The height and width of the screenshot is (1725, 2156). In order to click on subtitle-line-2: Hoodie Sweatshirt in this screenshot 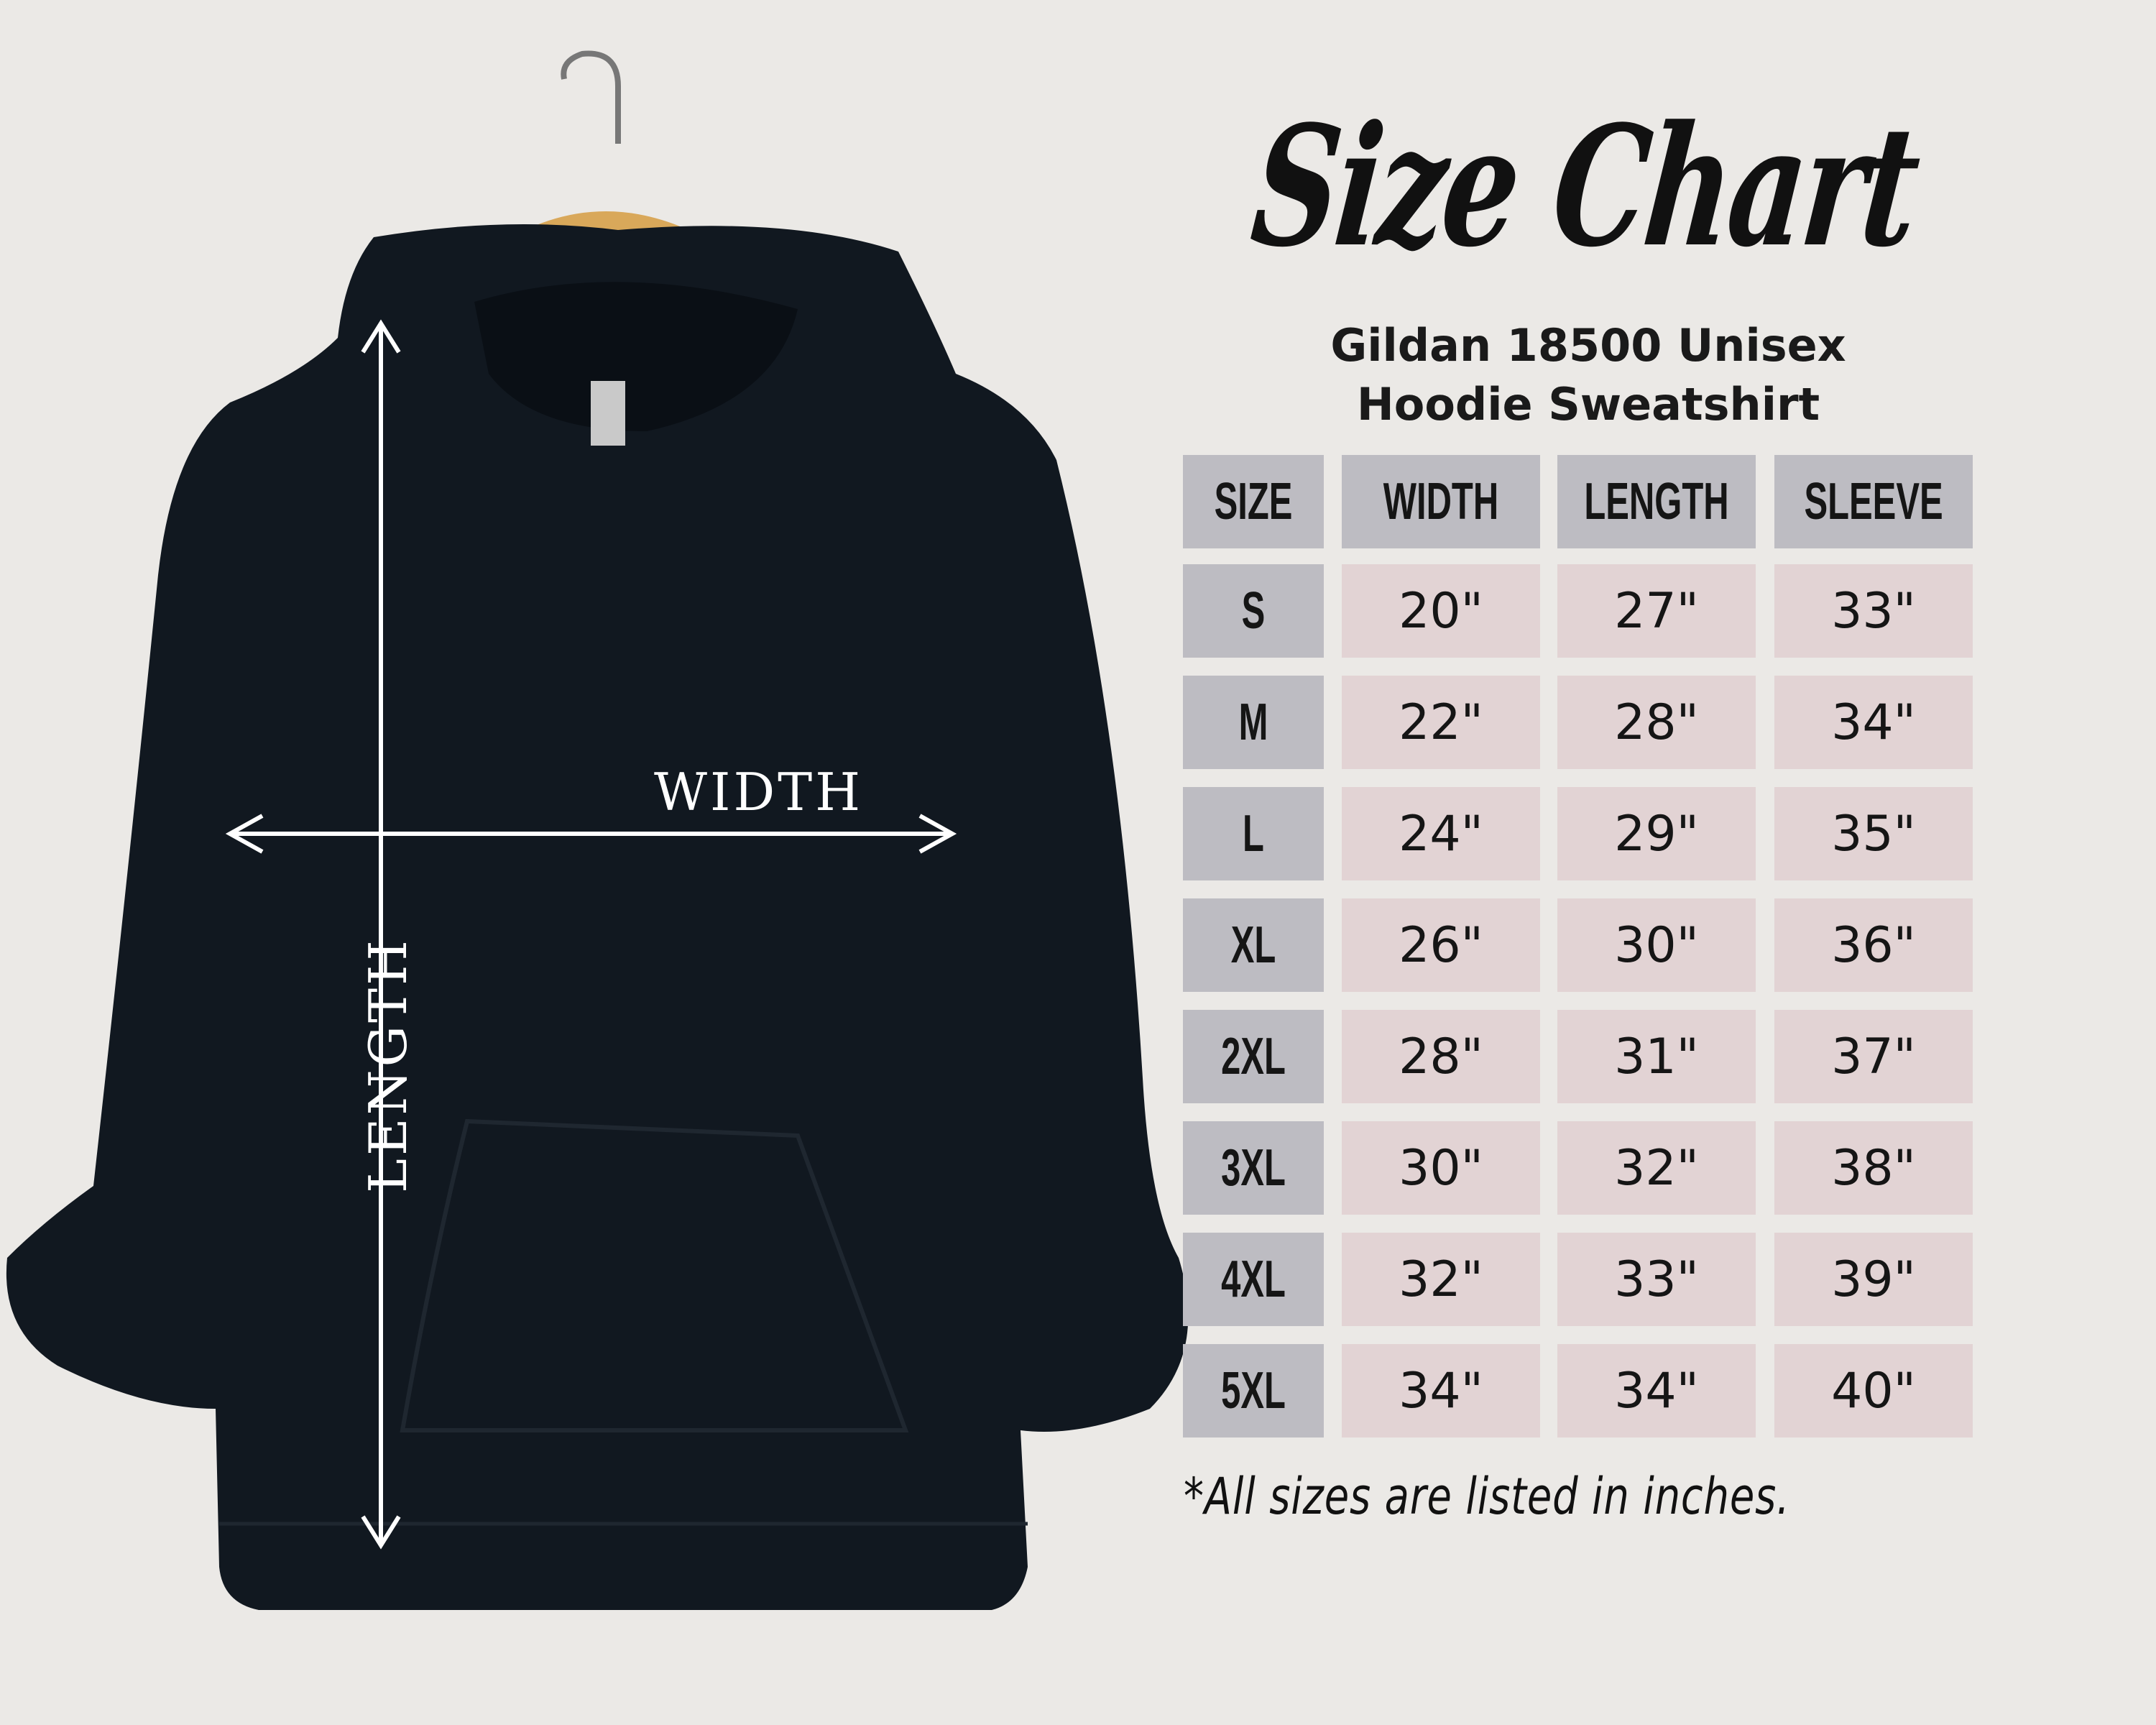, I will do `click(1588, 404)`.